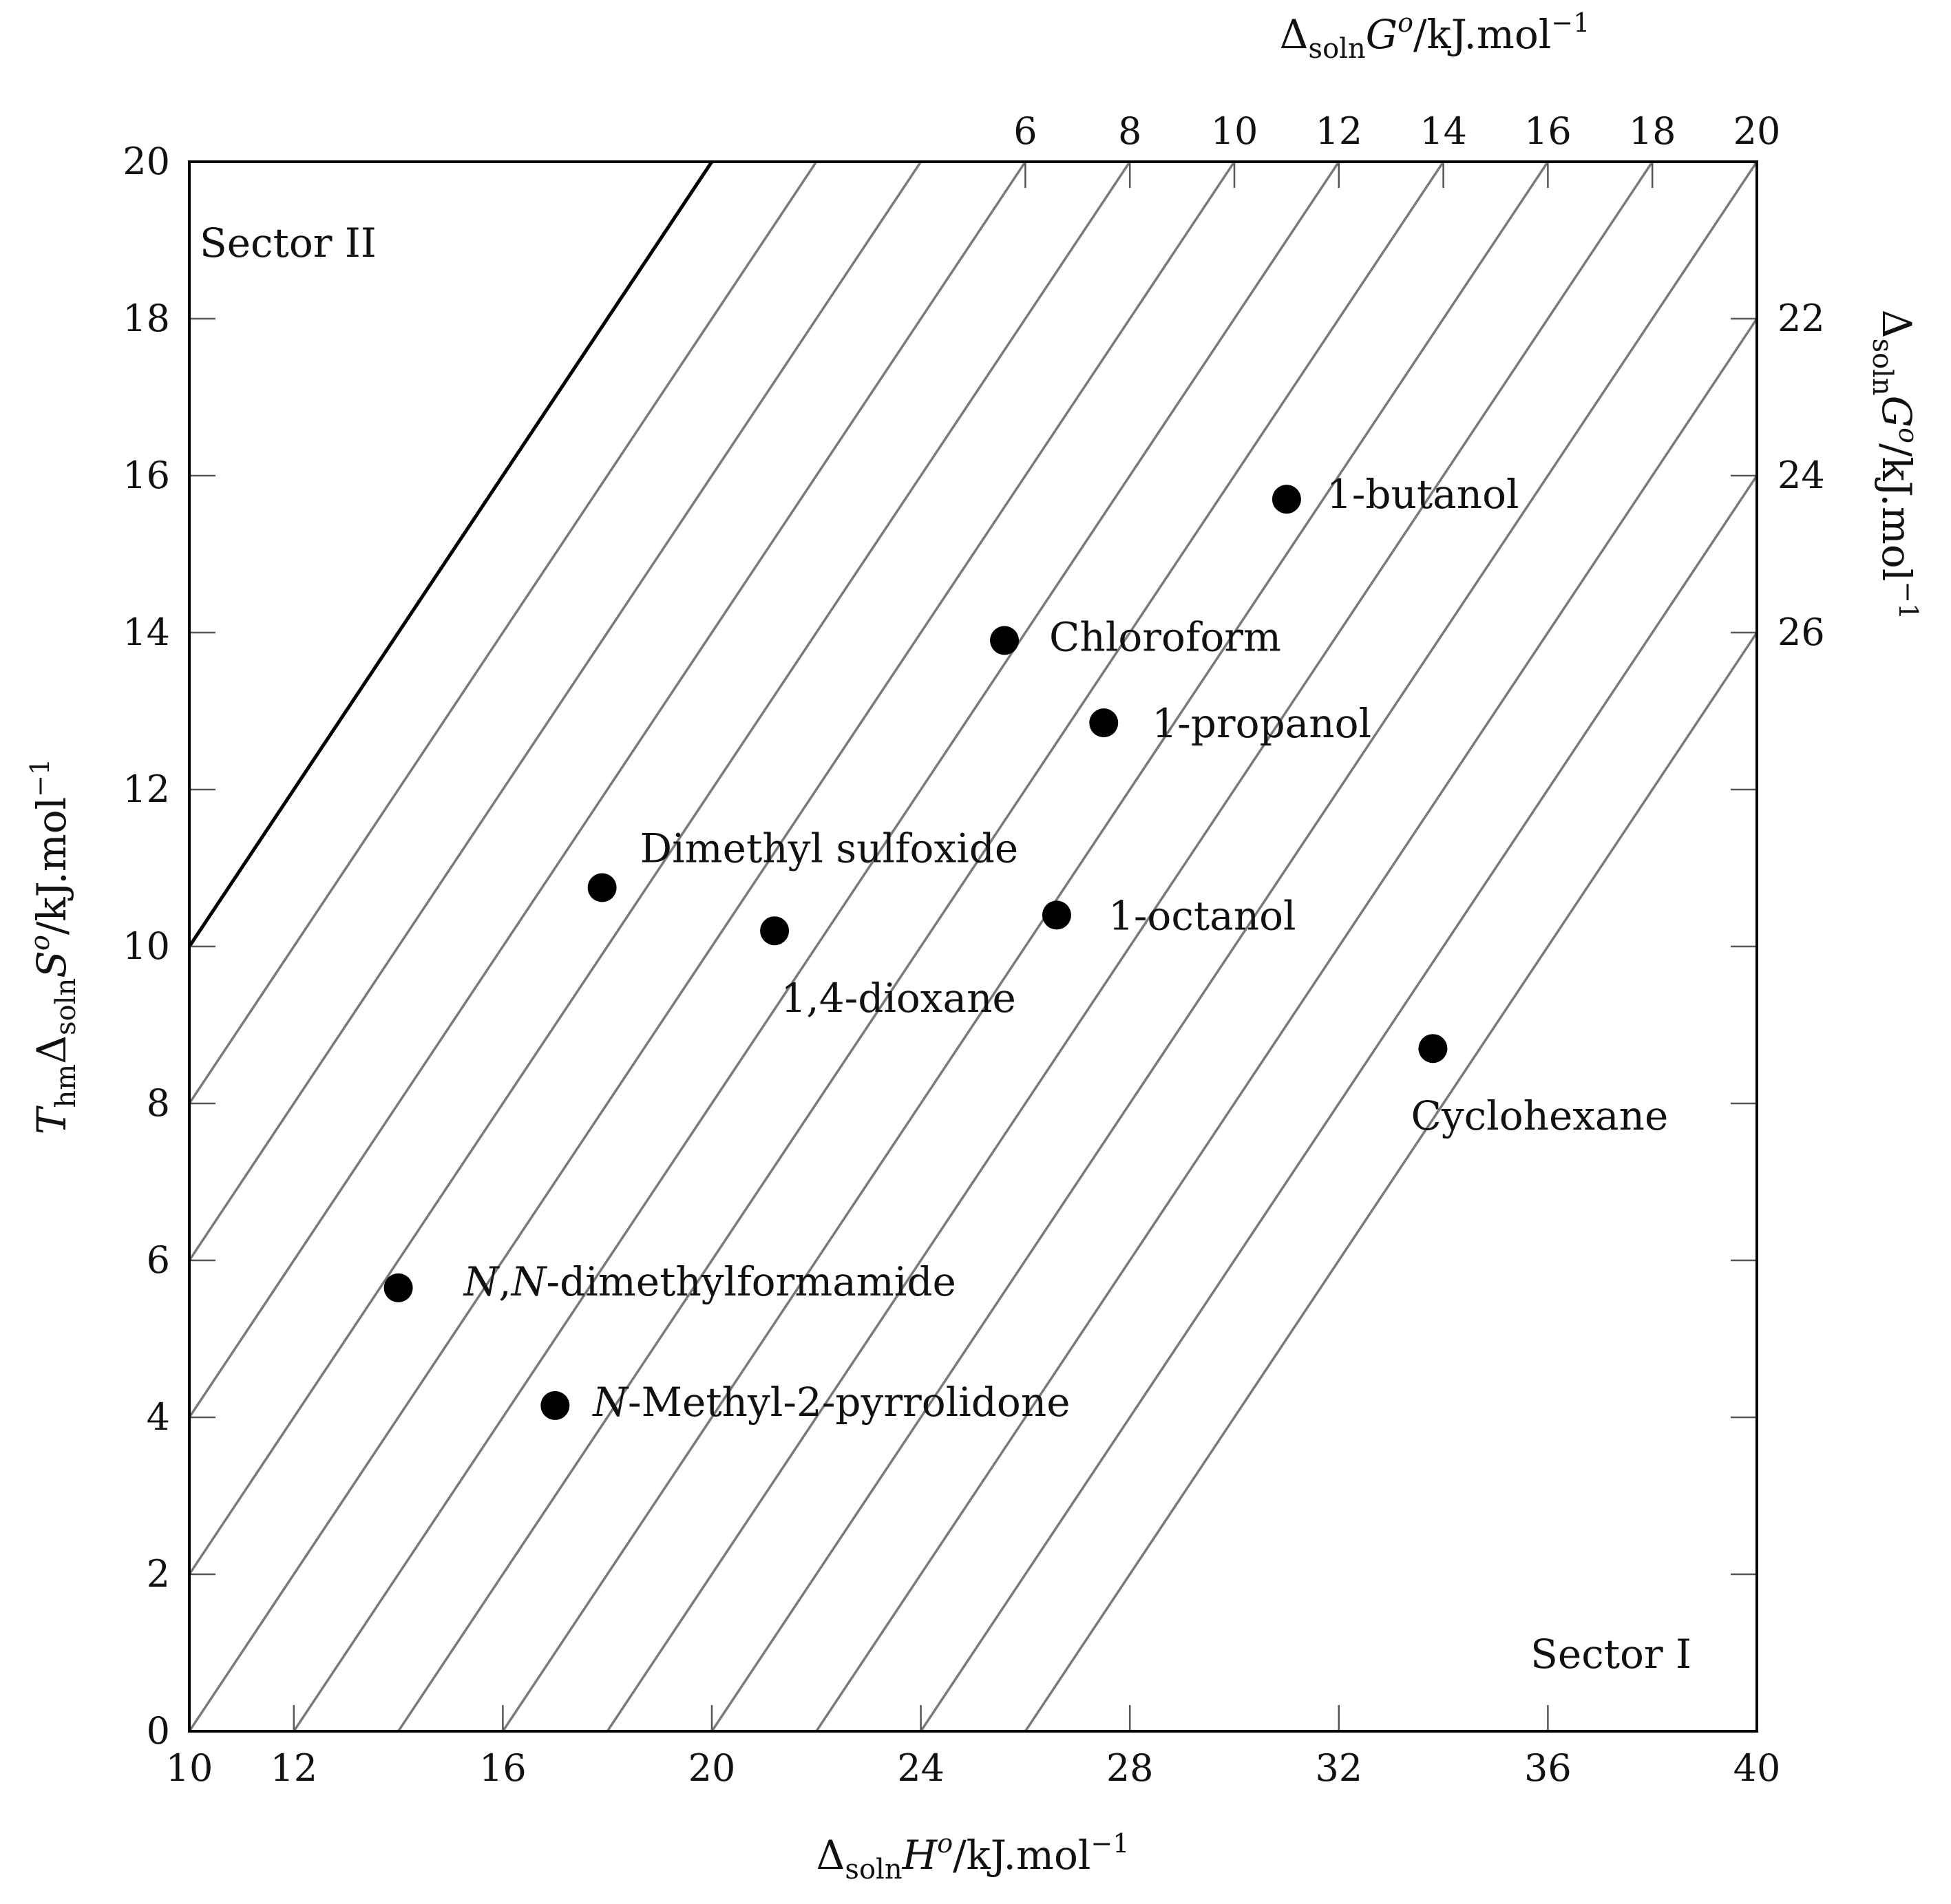 The width and height of the screenshot is (1951, 1904). I want to click on x-tick-labels: 10 12 16 20 24 28 32 36 40, so click(973, 1768).